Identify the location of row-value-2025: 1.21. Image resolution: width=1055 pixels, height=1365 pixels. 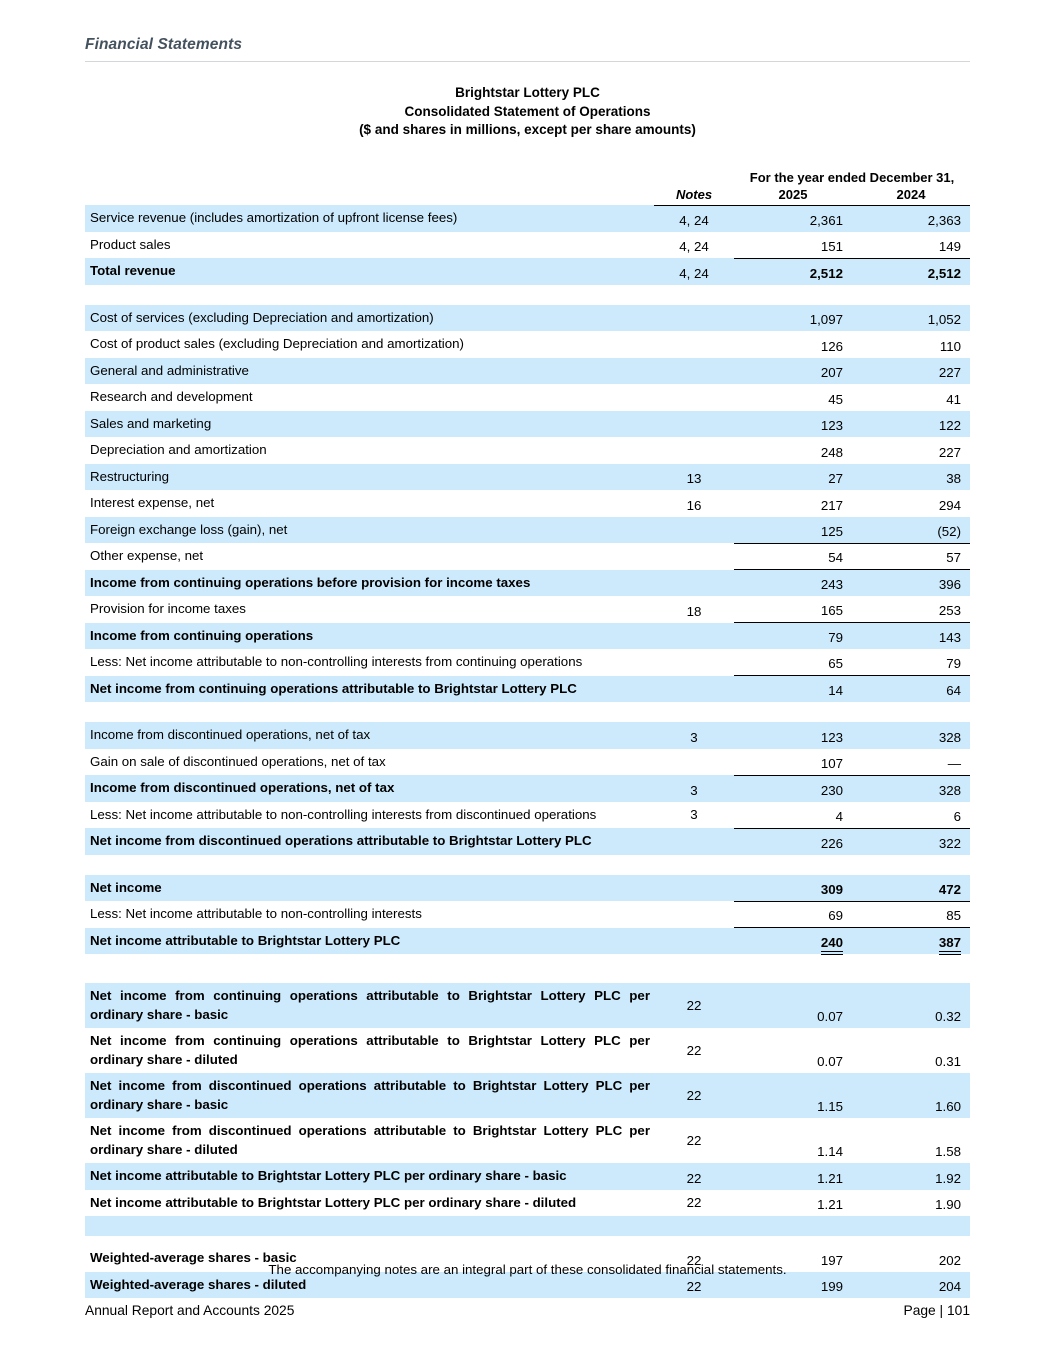
(793, 1176).